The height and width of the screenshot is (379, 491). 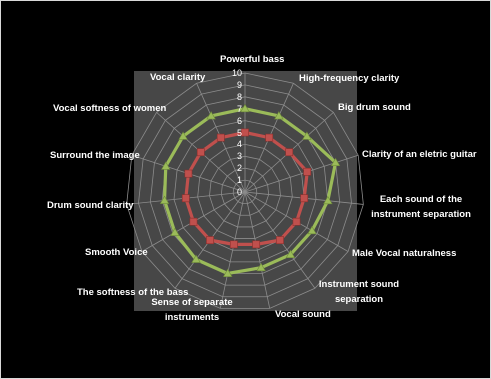 I want to click on tick-label: 1, so click(x=239, y=180).